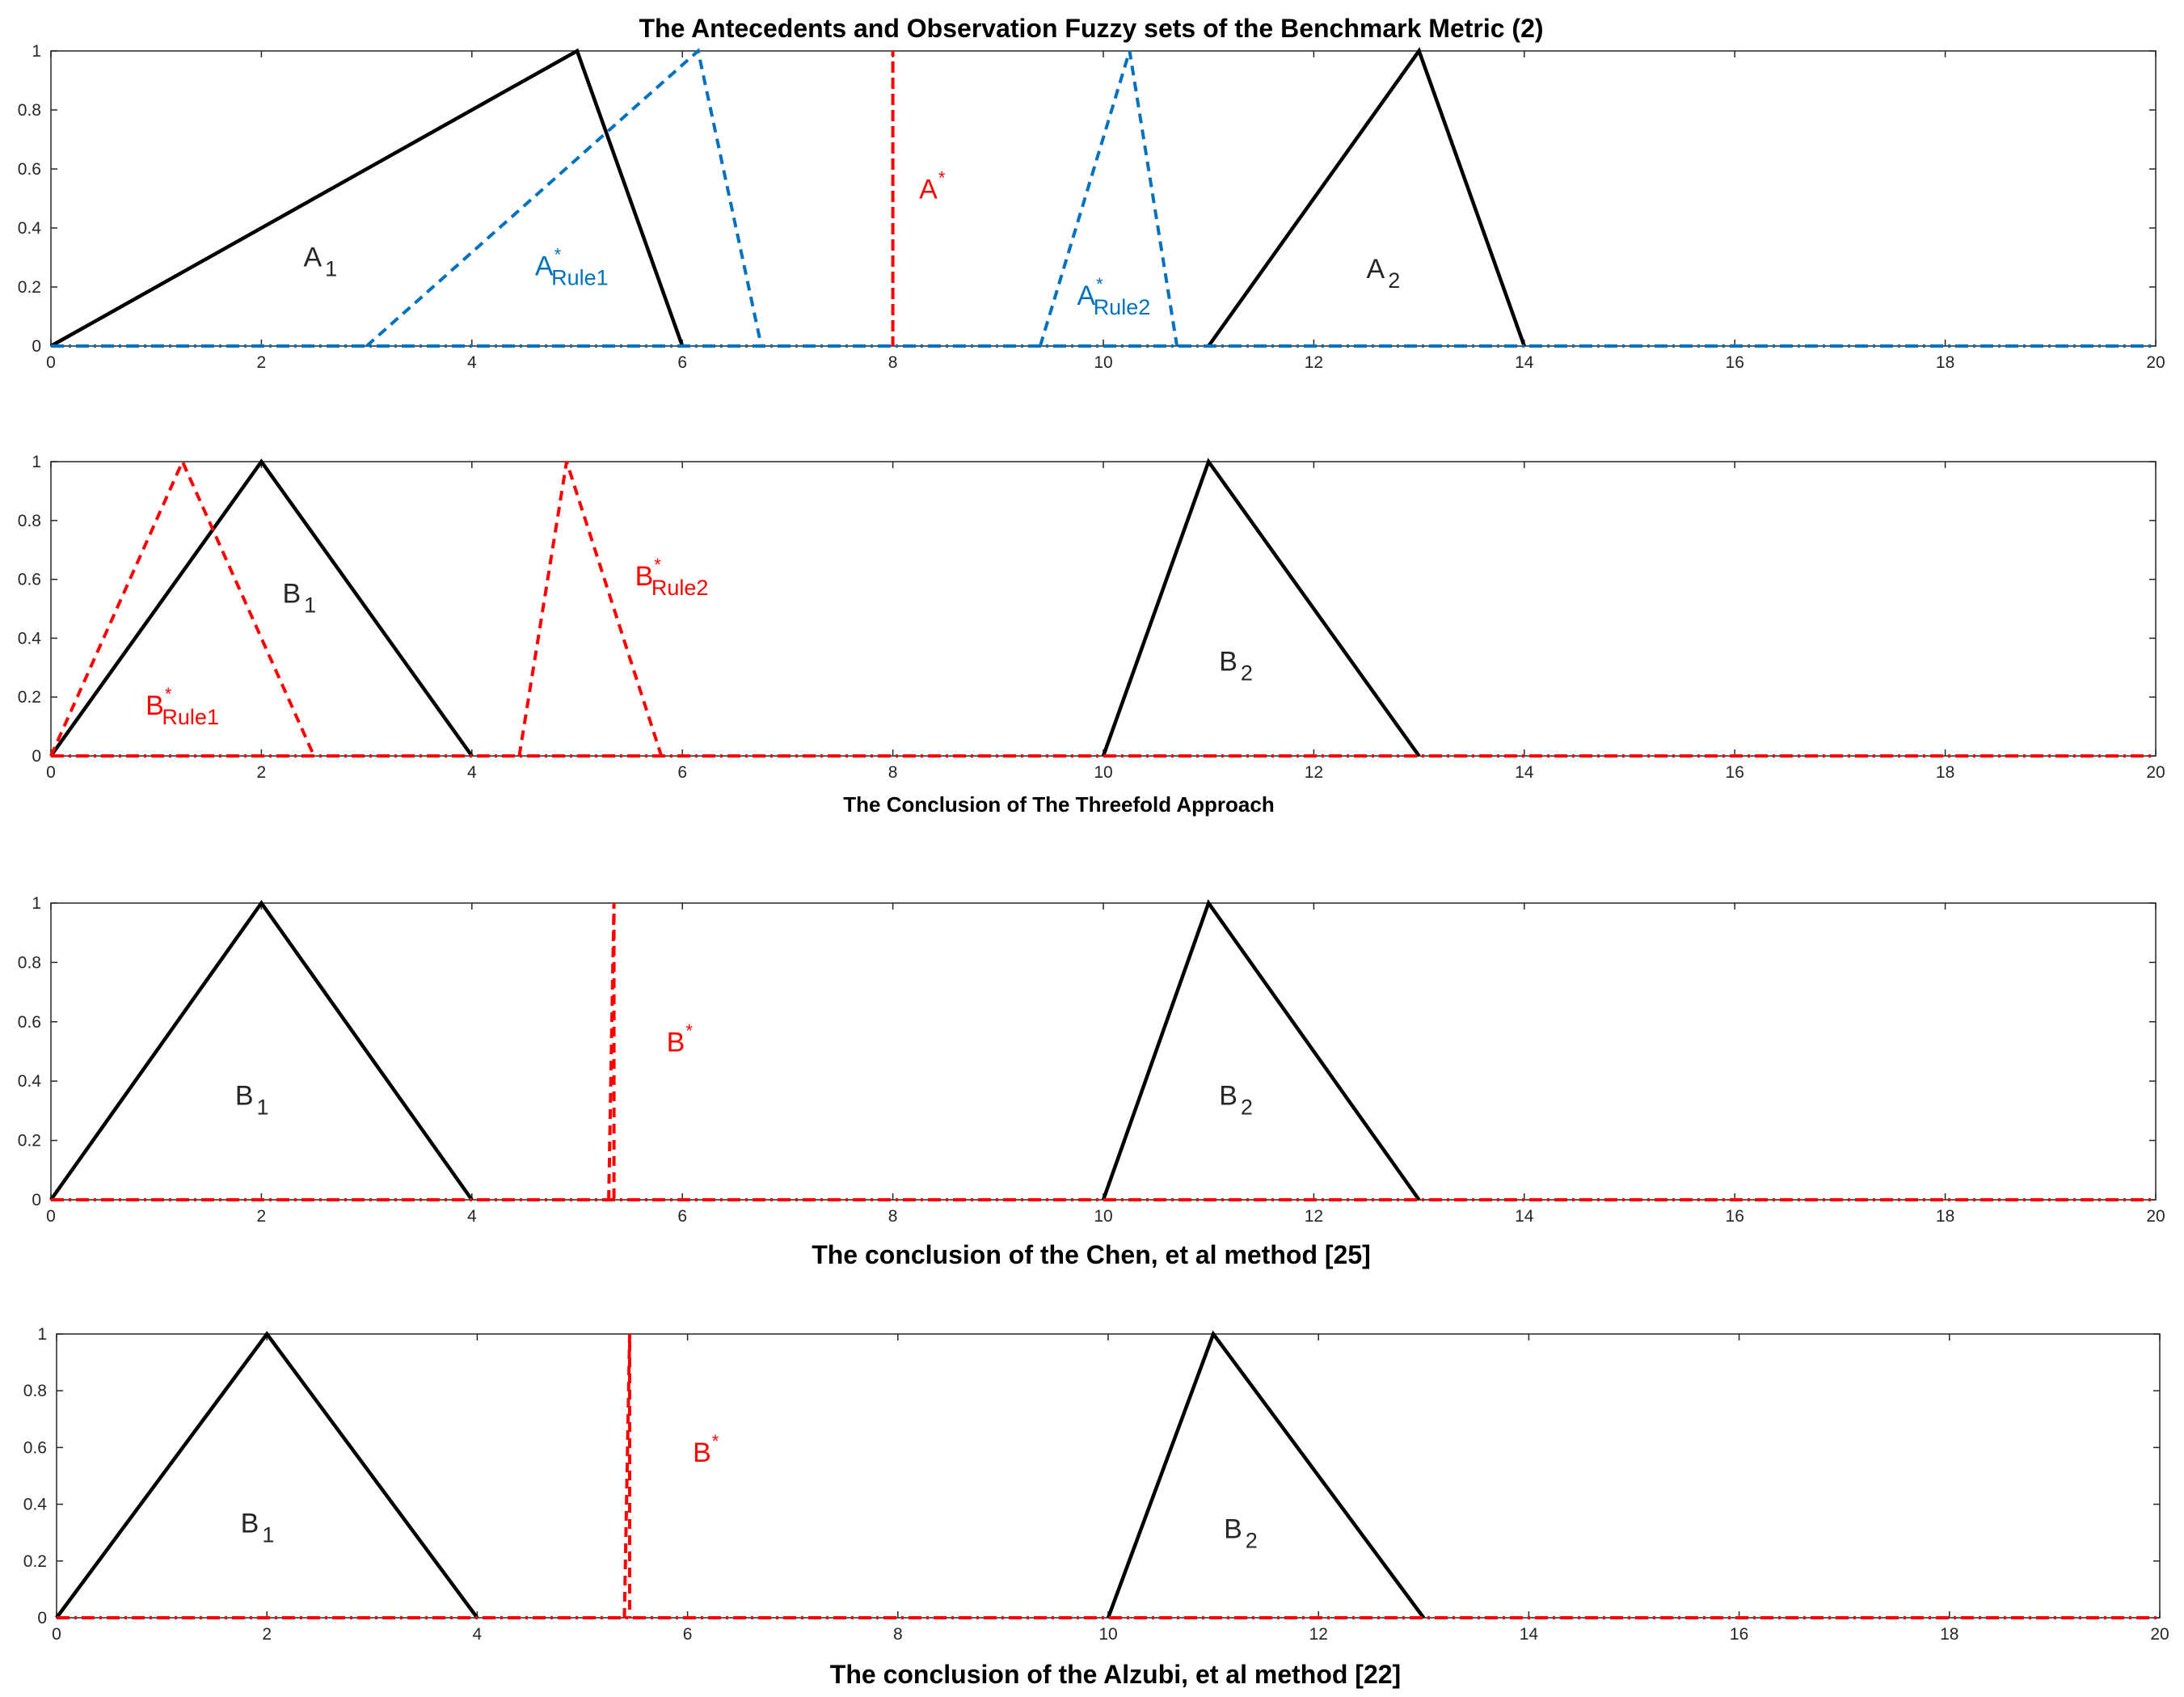 Image resolution: width=2184 pixels, height=1697 pixels. I want to click on set-label: B* Rule1, so click(182, 706).